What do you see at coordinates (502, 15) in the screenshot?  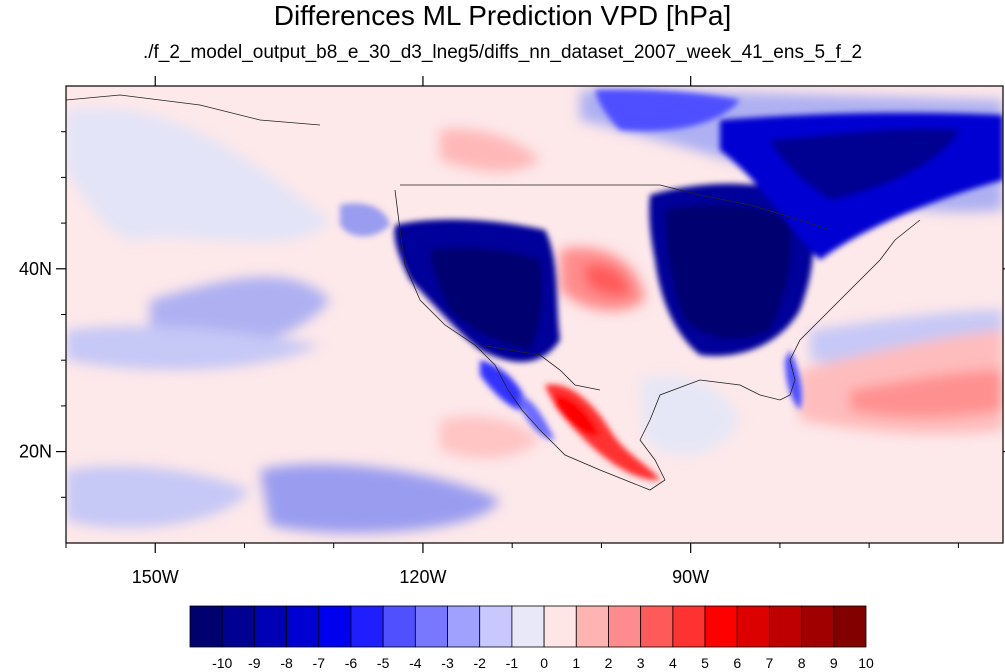 I see `map-title: Differences ML Prediction VPD [hPa]` at bounding box center [502, 15].